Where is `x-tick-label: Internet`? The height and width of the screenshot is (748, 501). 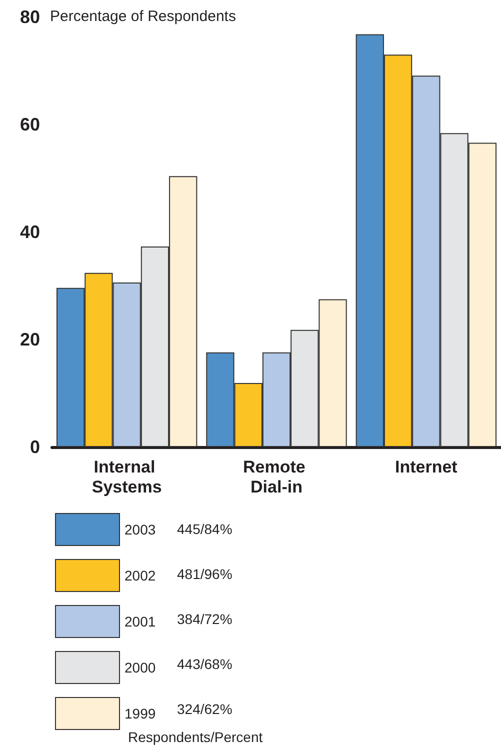 x-tick-label: Internet is located at coordinates (426, 467).